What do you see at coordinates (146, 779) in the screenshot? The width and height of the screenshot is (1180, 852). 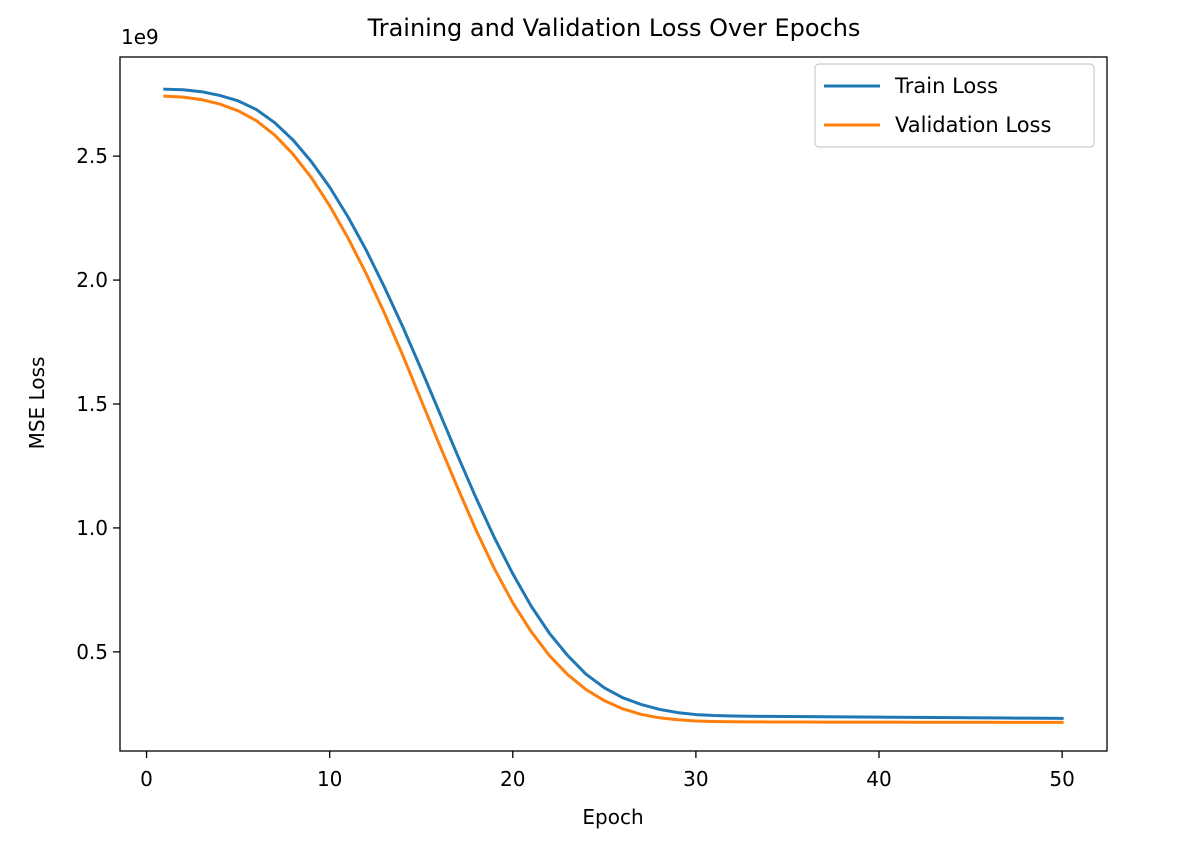 I see `x-tick-label: 0` at bounding box center [146, 779].